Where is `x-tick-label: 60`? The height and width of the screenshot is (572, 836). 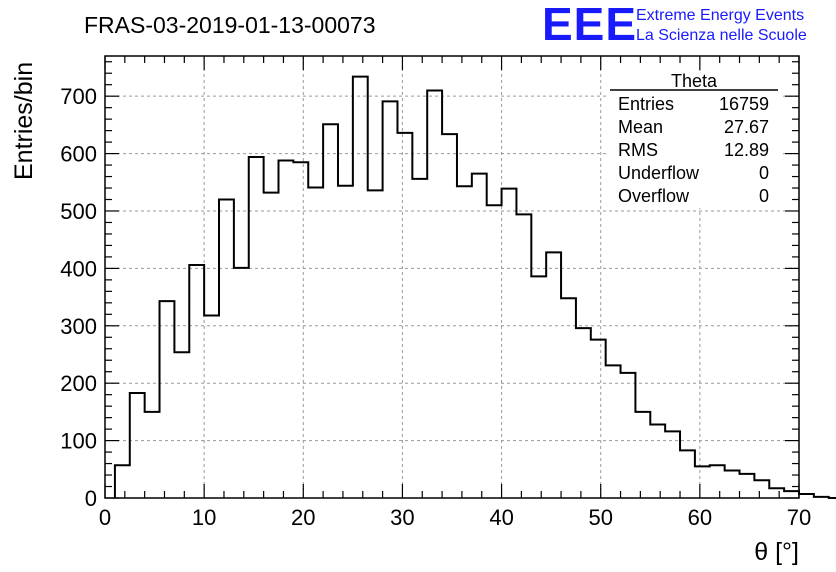 x-tick-label: 60 is located at coordinates (700, 517).